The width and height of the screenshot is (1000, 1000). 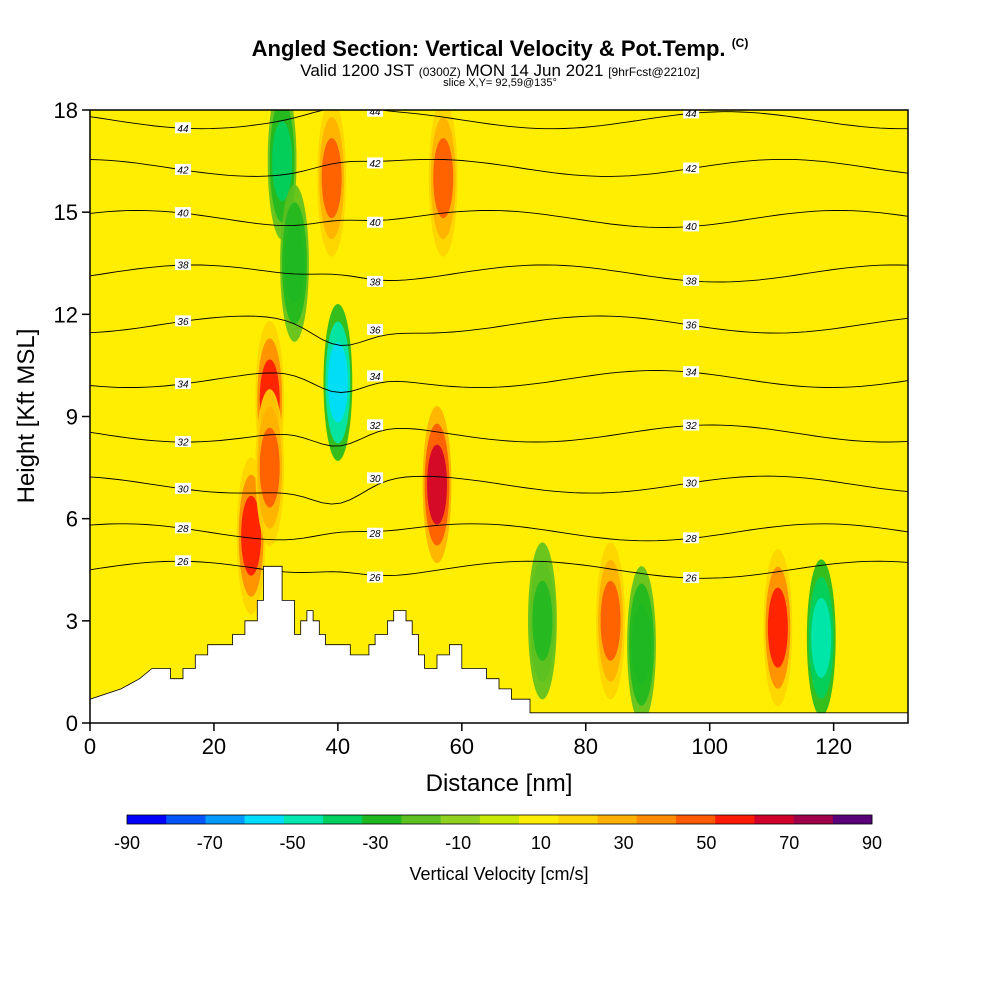 I want to click on colorbar-tick-label: 50, so click(x=706, y=843).